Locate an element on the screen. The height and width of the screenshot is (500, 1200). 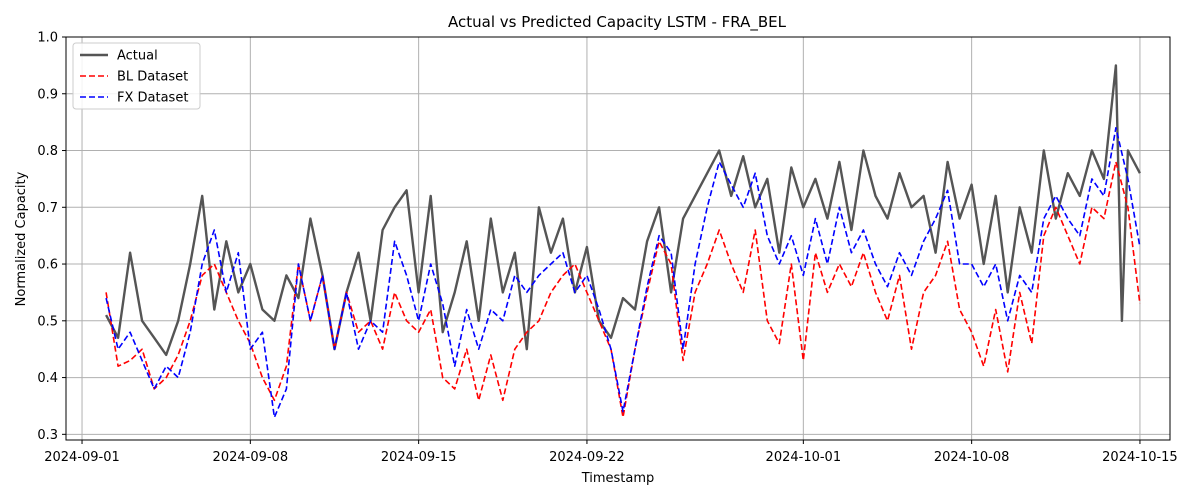
x-tick-label: 2024-09-08 is located at coordinates (251, 457).